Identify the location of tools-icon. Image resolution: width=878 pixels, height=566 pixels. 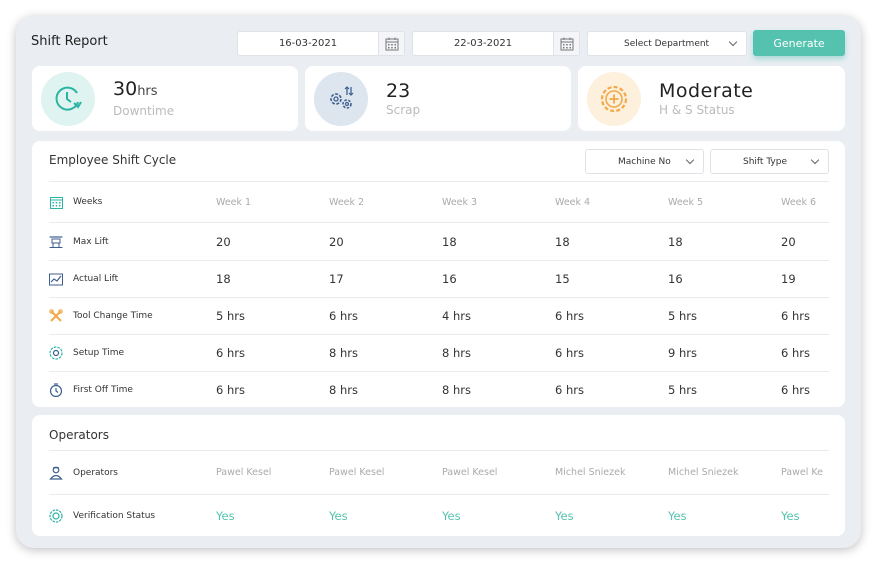
(56, 316).